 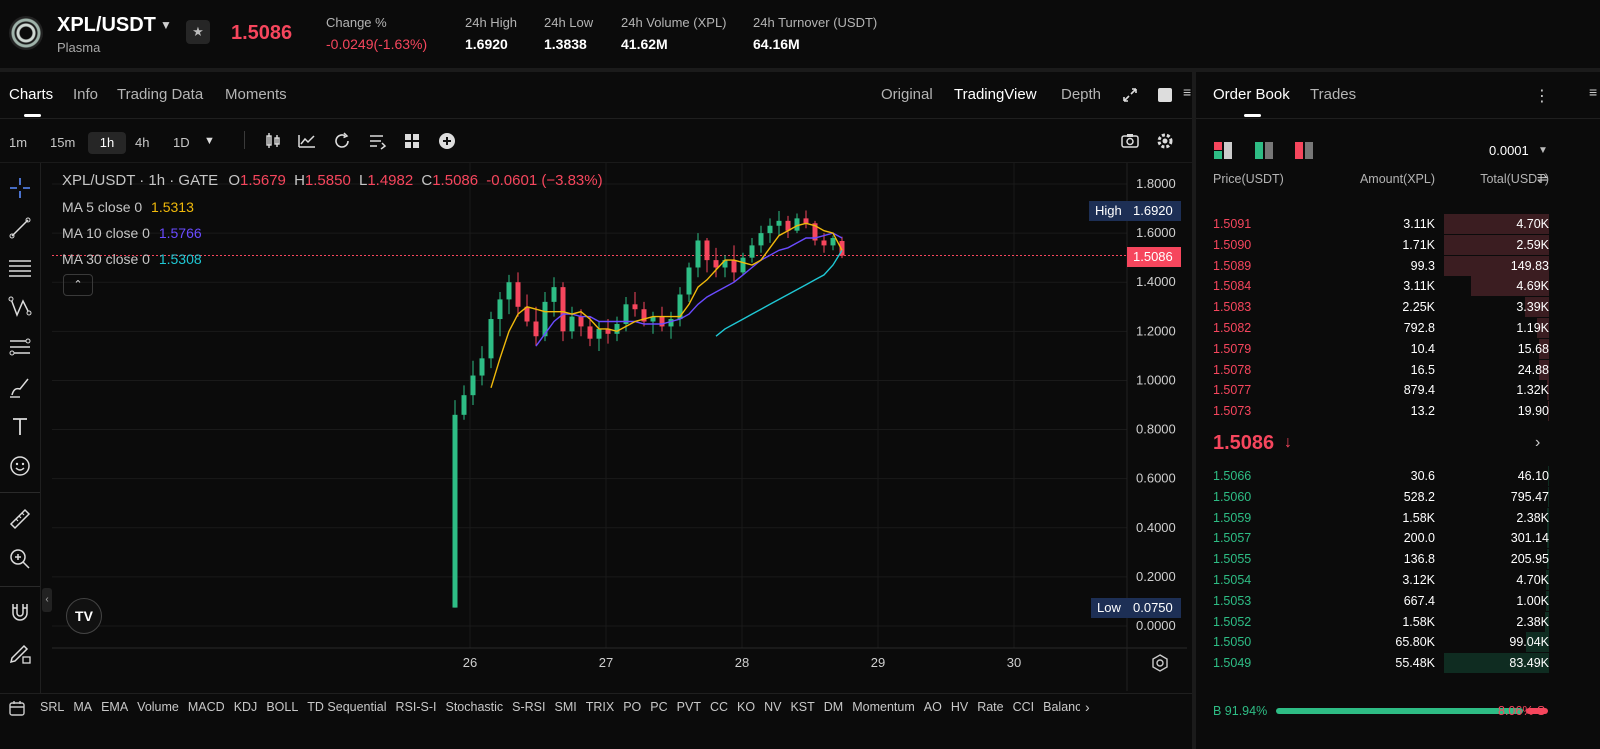 What do you see at coordinates (20, 652) in the screenshot?
I see `lock-drawing-icon` at bounding box center [20, 652].